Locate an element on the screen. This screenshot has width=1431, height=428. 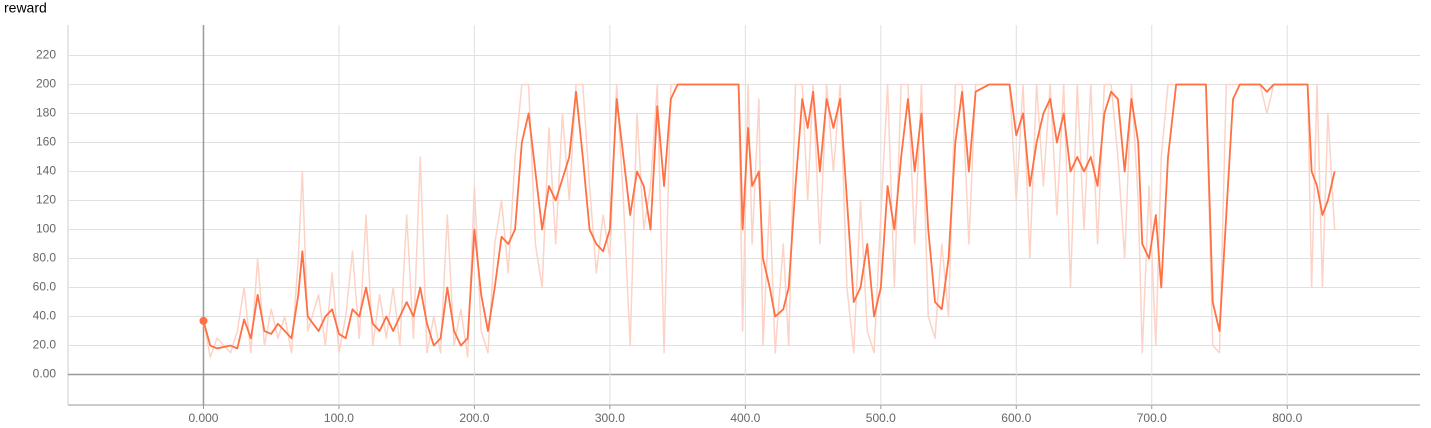
x-tick-label: 300.0 is located at coordinates (610, 418).